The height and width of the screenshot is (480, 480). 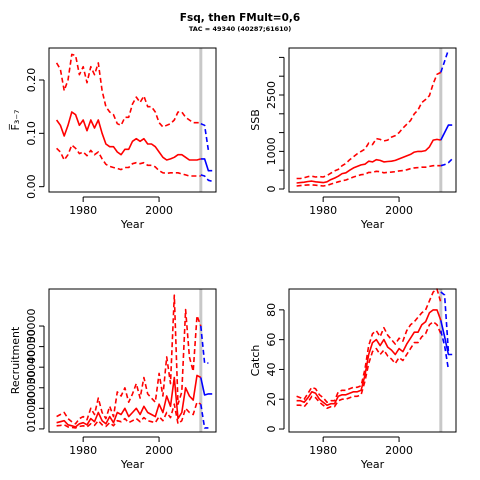 What do you see at coordinates (240, 18) in the screenshot?
I see `figure-title: Fsq, then FMult=0,6` at bounding box center [240, 18].